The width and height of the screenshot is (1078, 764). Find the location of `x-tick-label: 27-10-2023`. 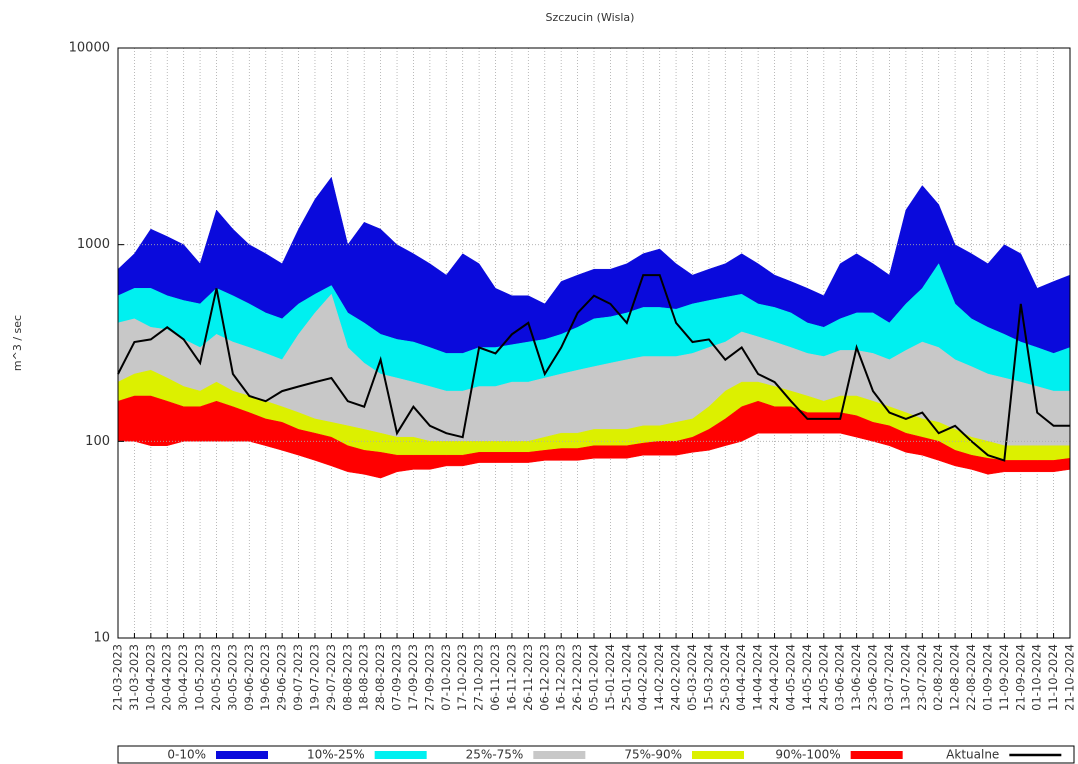

x-tick-label: 27-10-2023 is located at coordinates (479, 677).